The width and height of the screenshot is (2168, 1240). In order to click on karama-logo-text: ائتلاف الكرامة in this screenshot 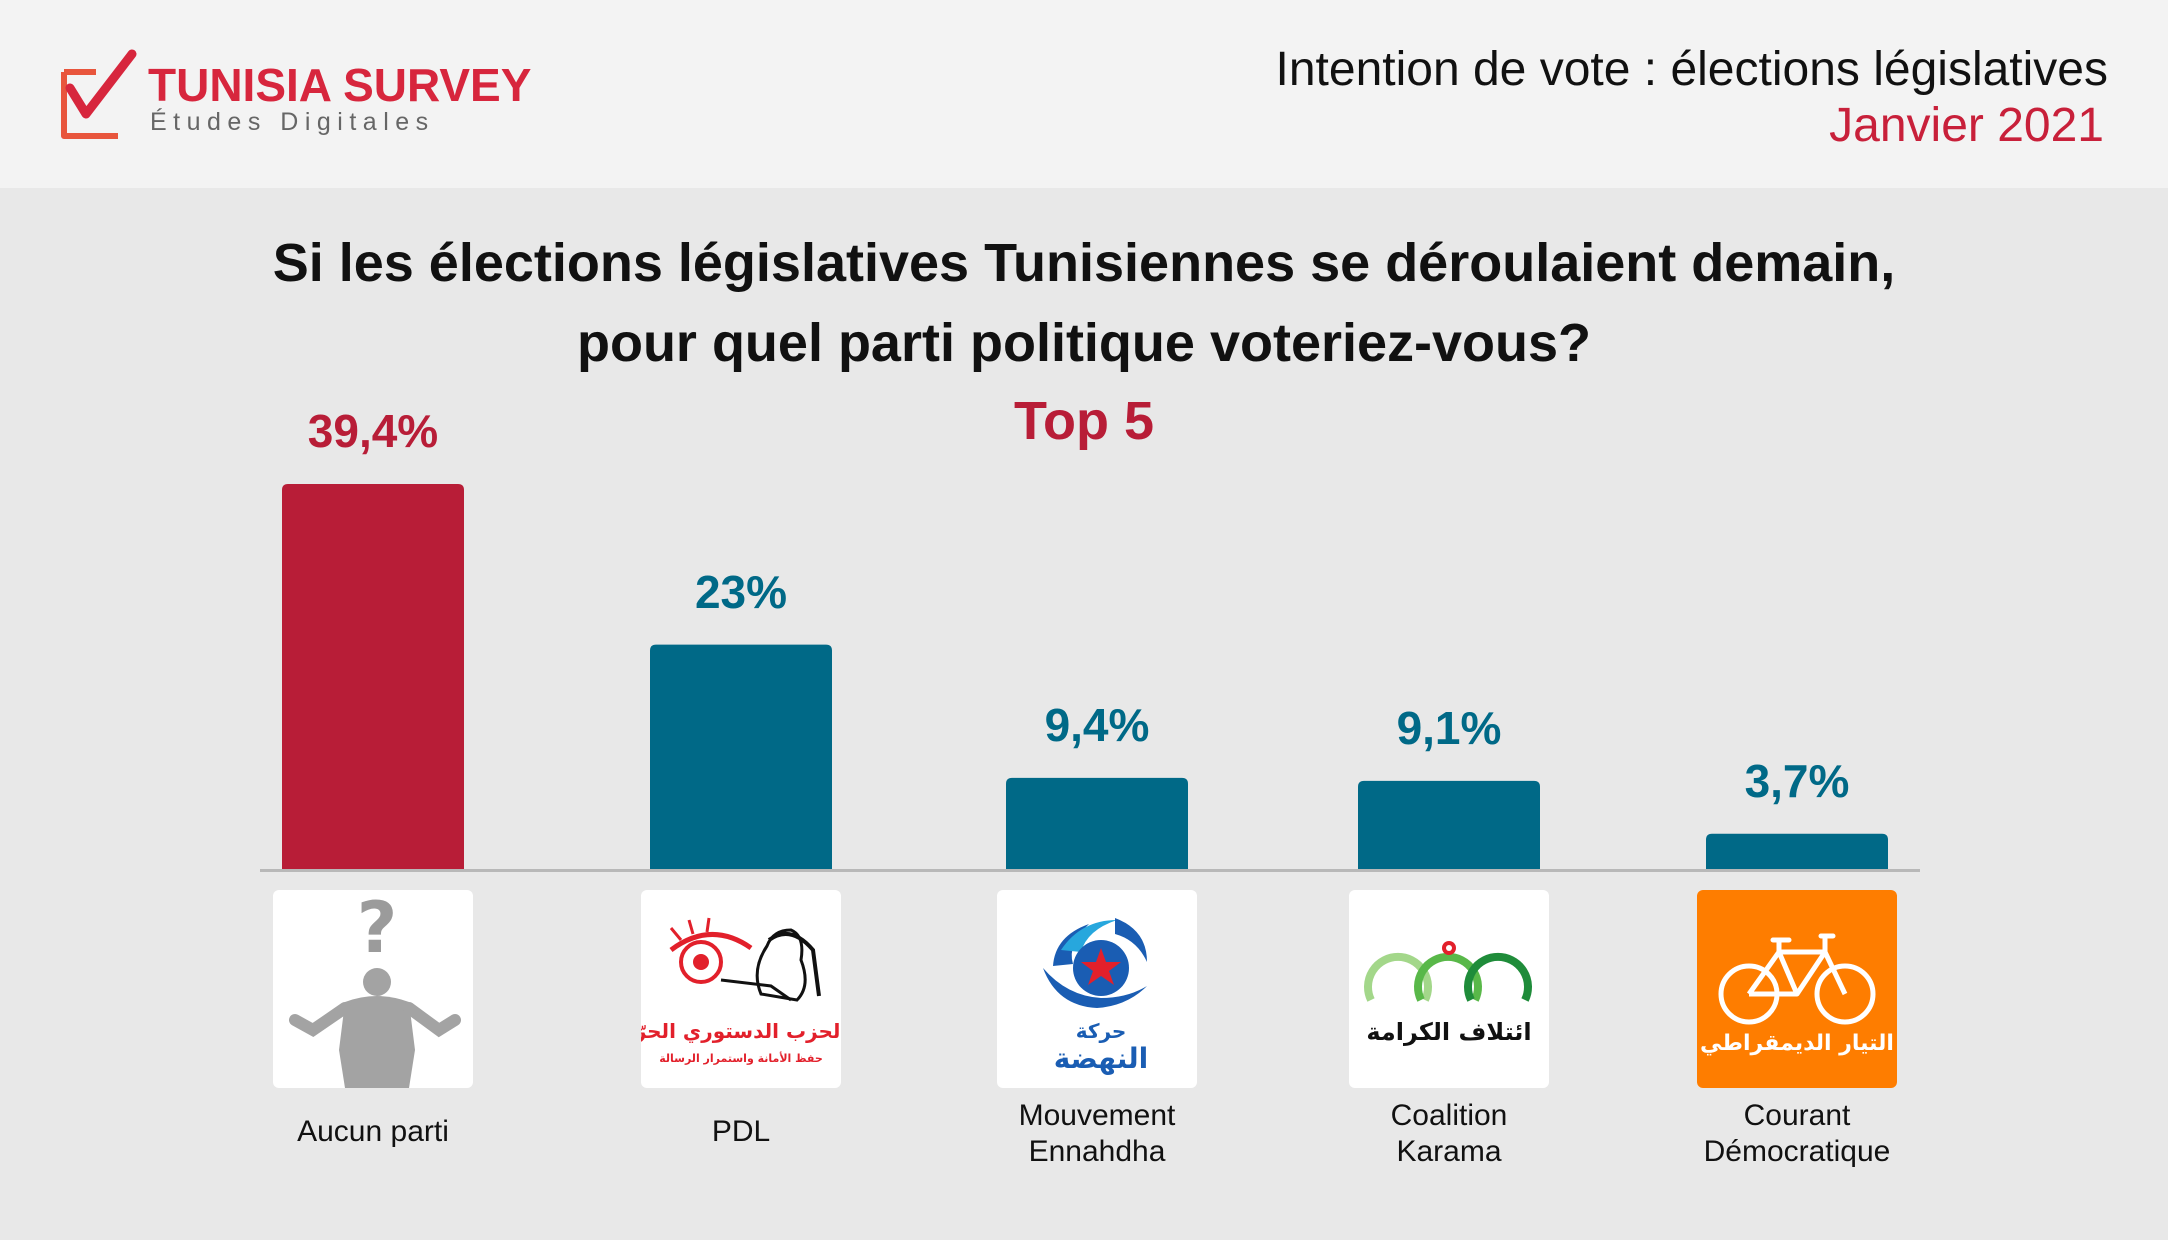, I will do `click(1448, 1032)`.